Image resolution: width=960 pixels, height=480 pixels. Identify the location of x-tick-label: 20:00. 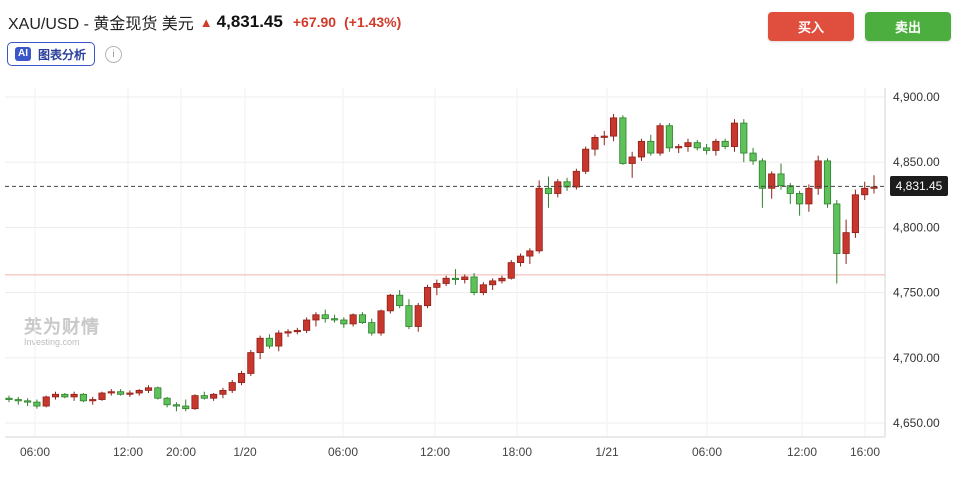
(181, 452).